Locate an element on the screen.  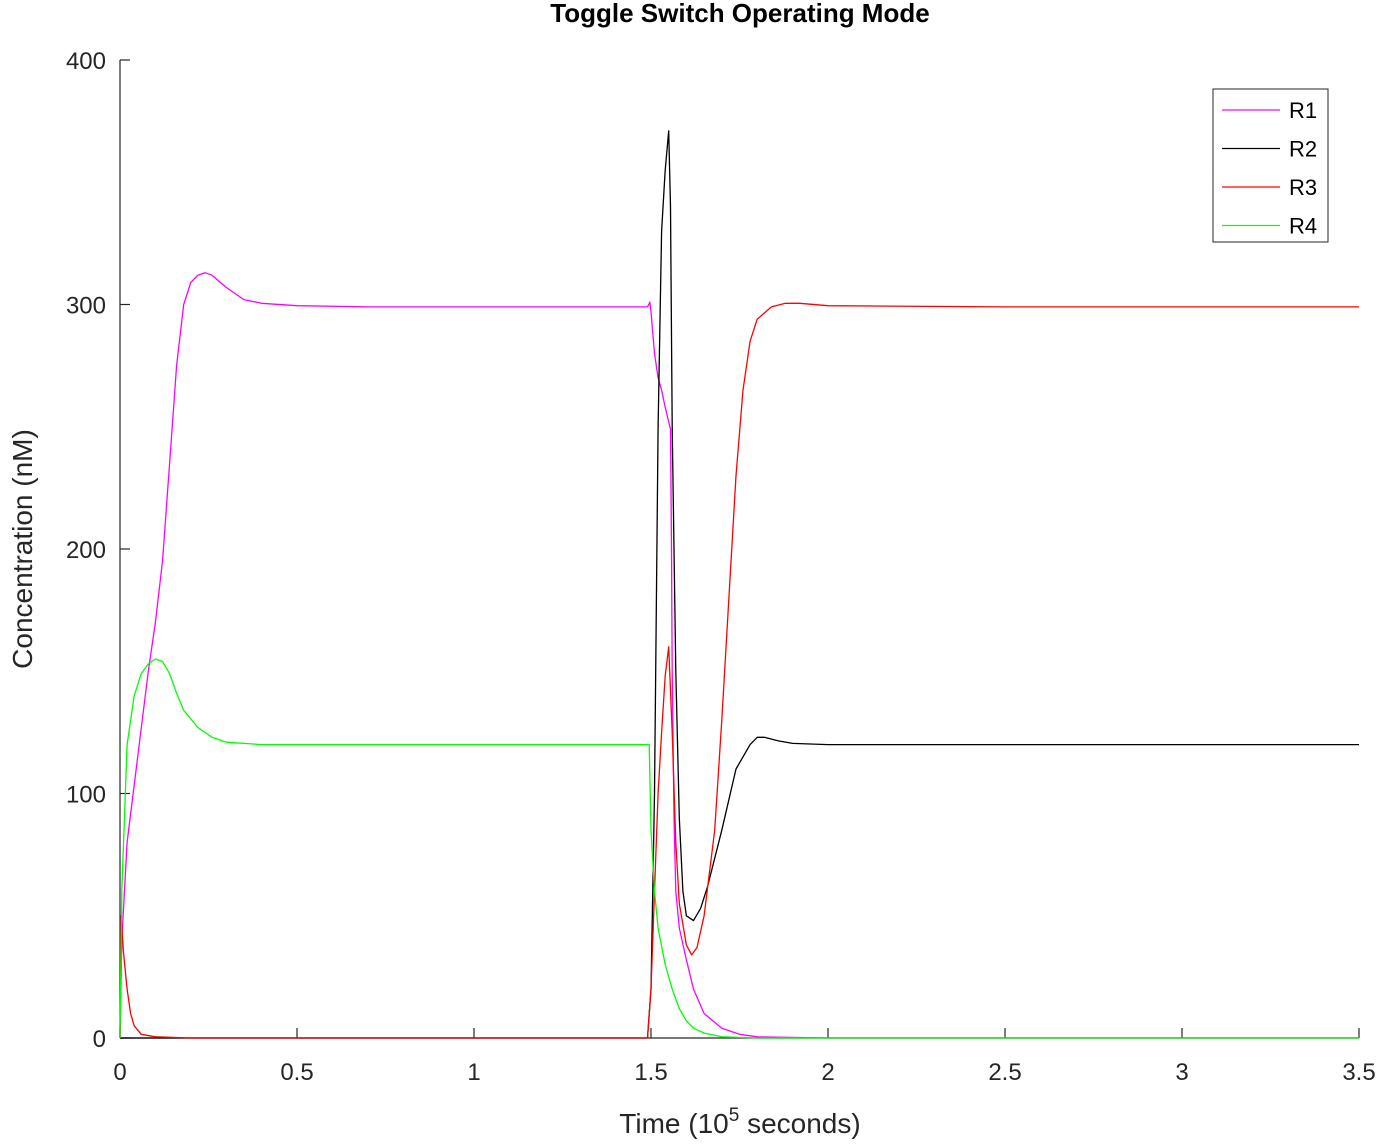
x-tick-label: 2 is located at coordinates (827, 1072).